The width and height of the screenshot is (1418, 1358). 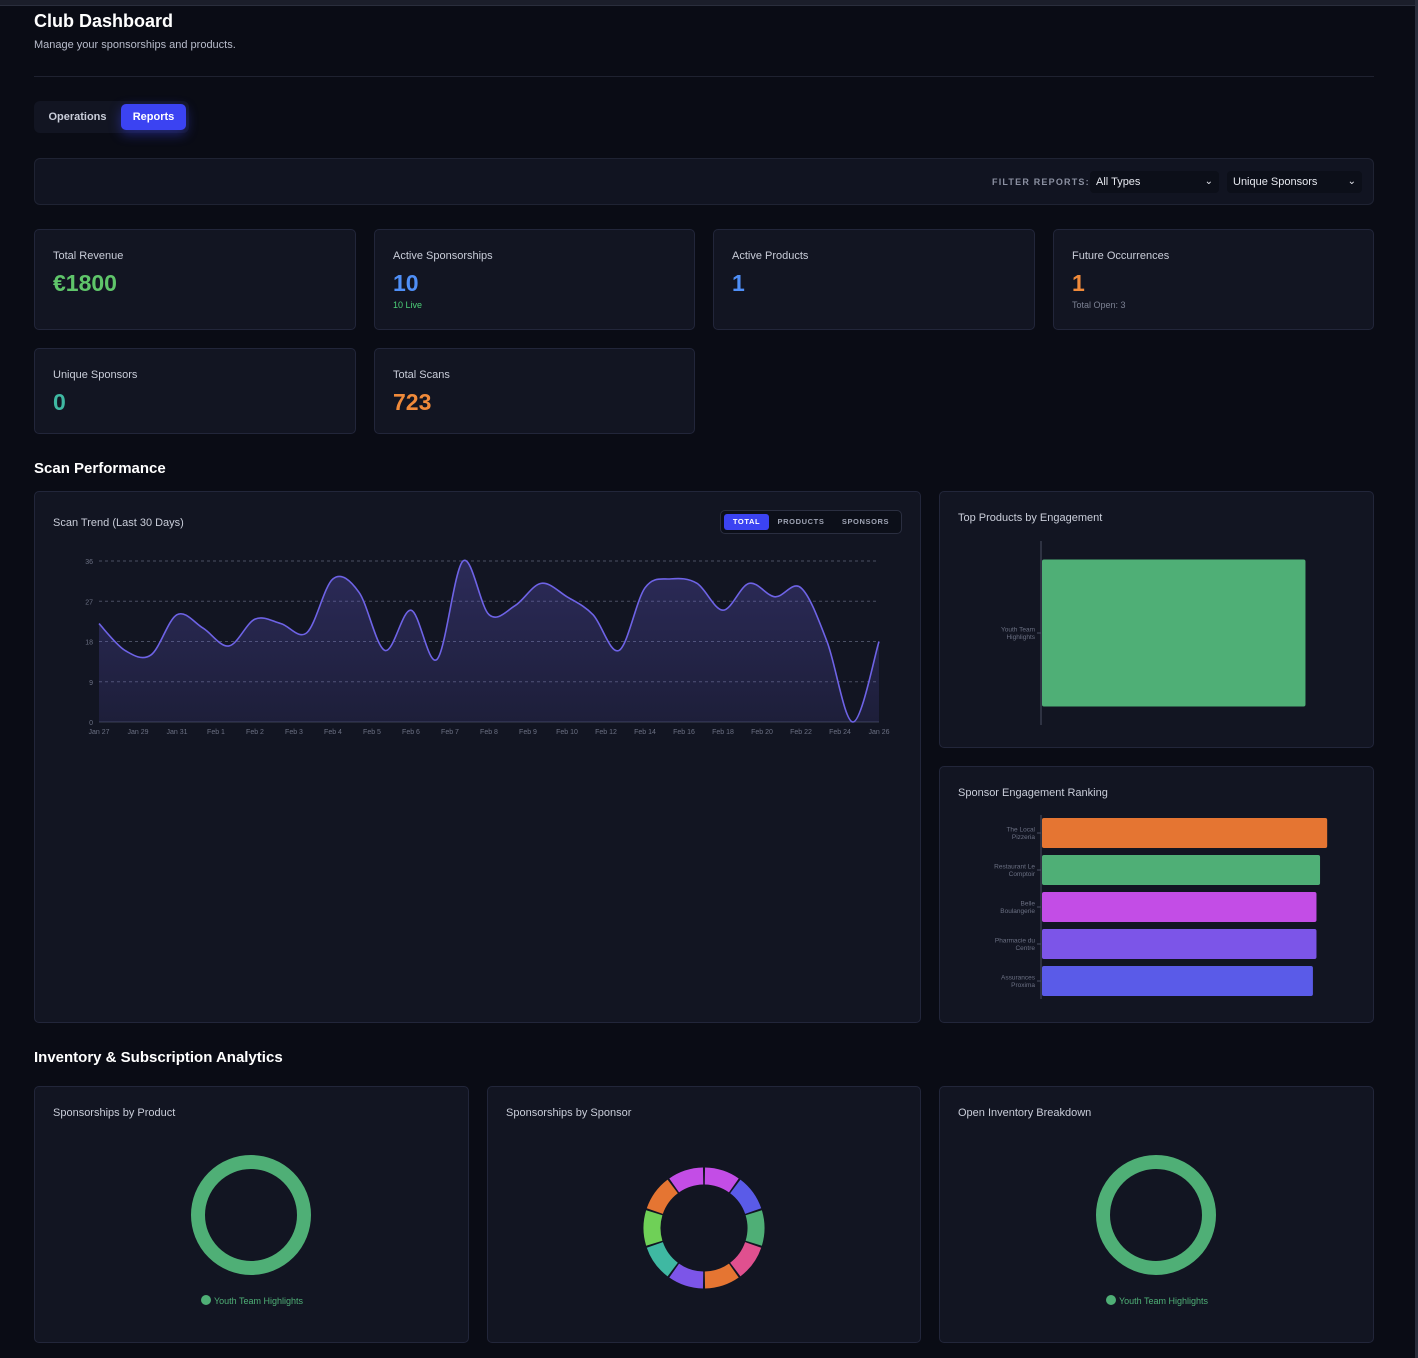 I want to click on sponsorships-by-product-chart, so click(x=251, y=1215).